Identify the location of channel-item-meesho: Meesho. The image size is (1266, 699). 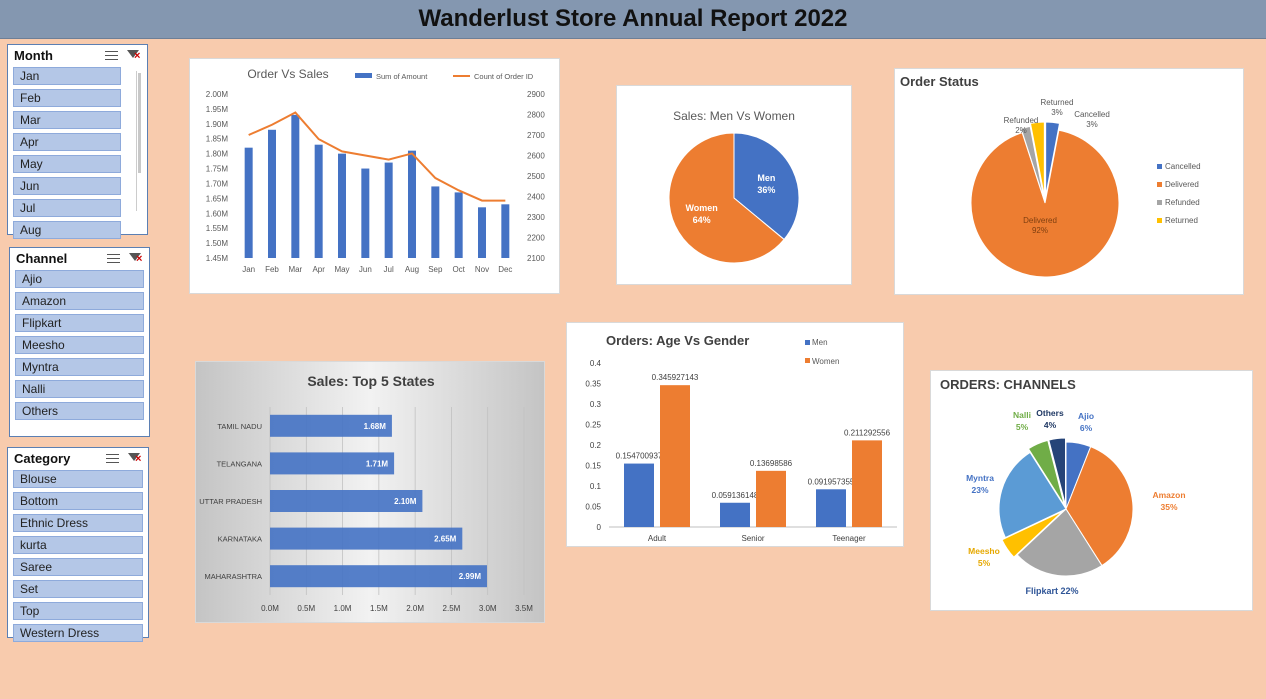
(79, 345).